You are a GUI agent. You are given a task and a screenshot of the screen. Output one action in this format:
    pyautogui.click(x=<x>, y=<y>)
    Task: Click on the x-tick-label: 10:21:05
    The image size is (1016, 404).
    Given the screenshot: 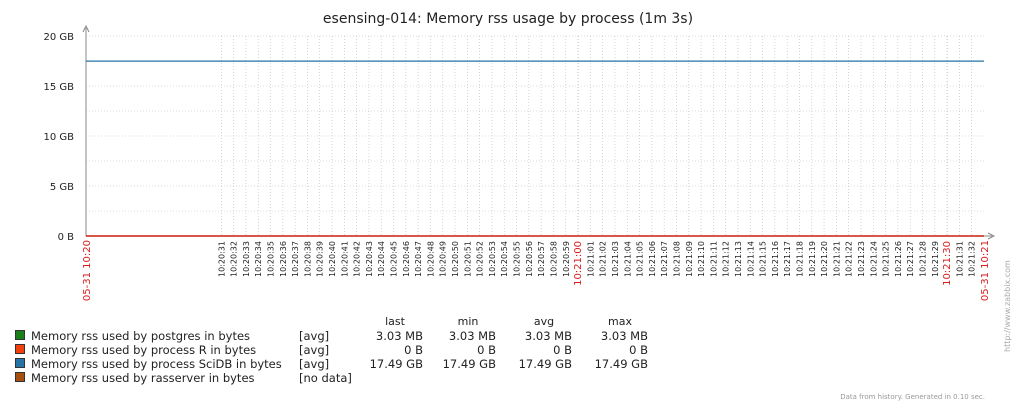 What is the action you would take?
    pyautogui.click(x=640, y=259)
    